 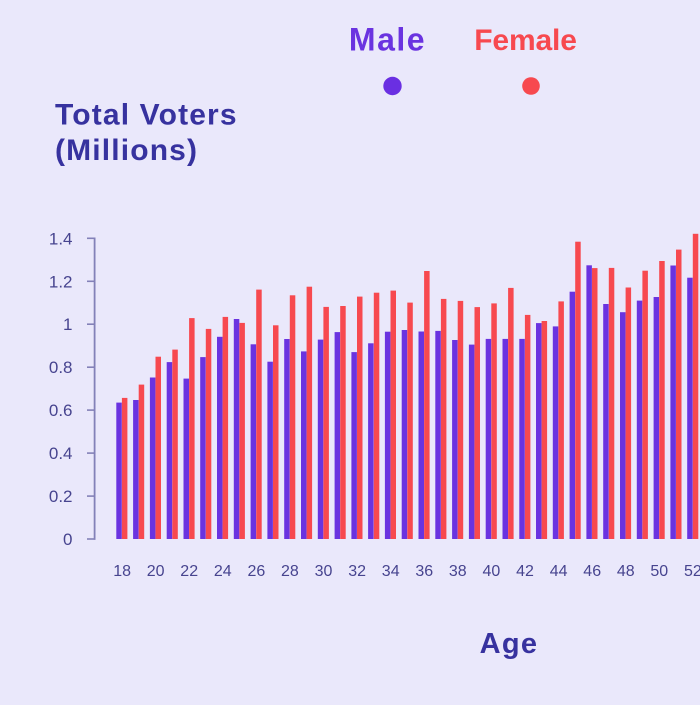 What do you see at coordinates (126, 150) in the screenshot?
I see `svg-text: (Millions)` at bounding box center [126, 150].